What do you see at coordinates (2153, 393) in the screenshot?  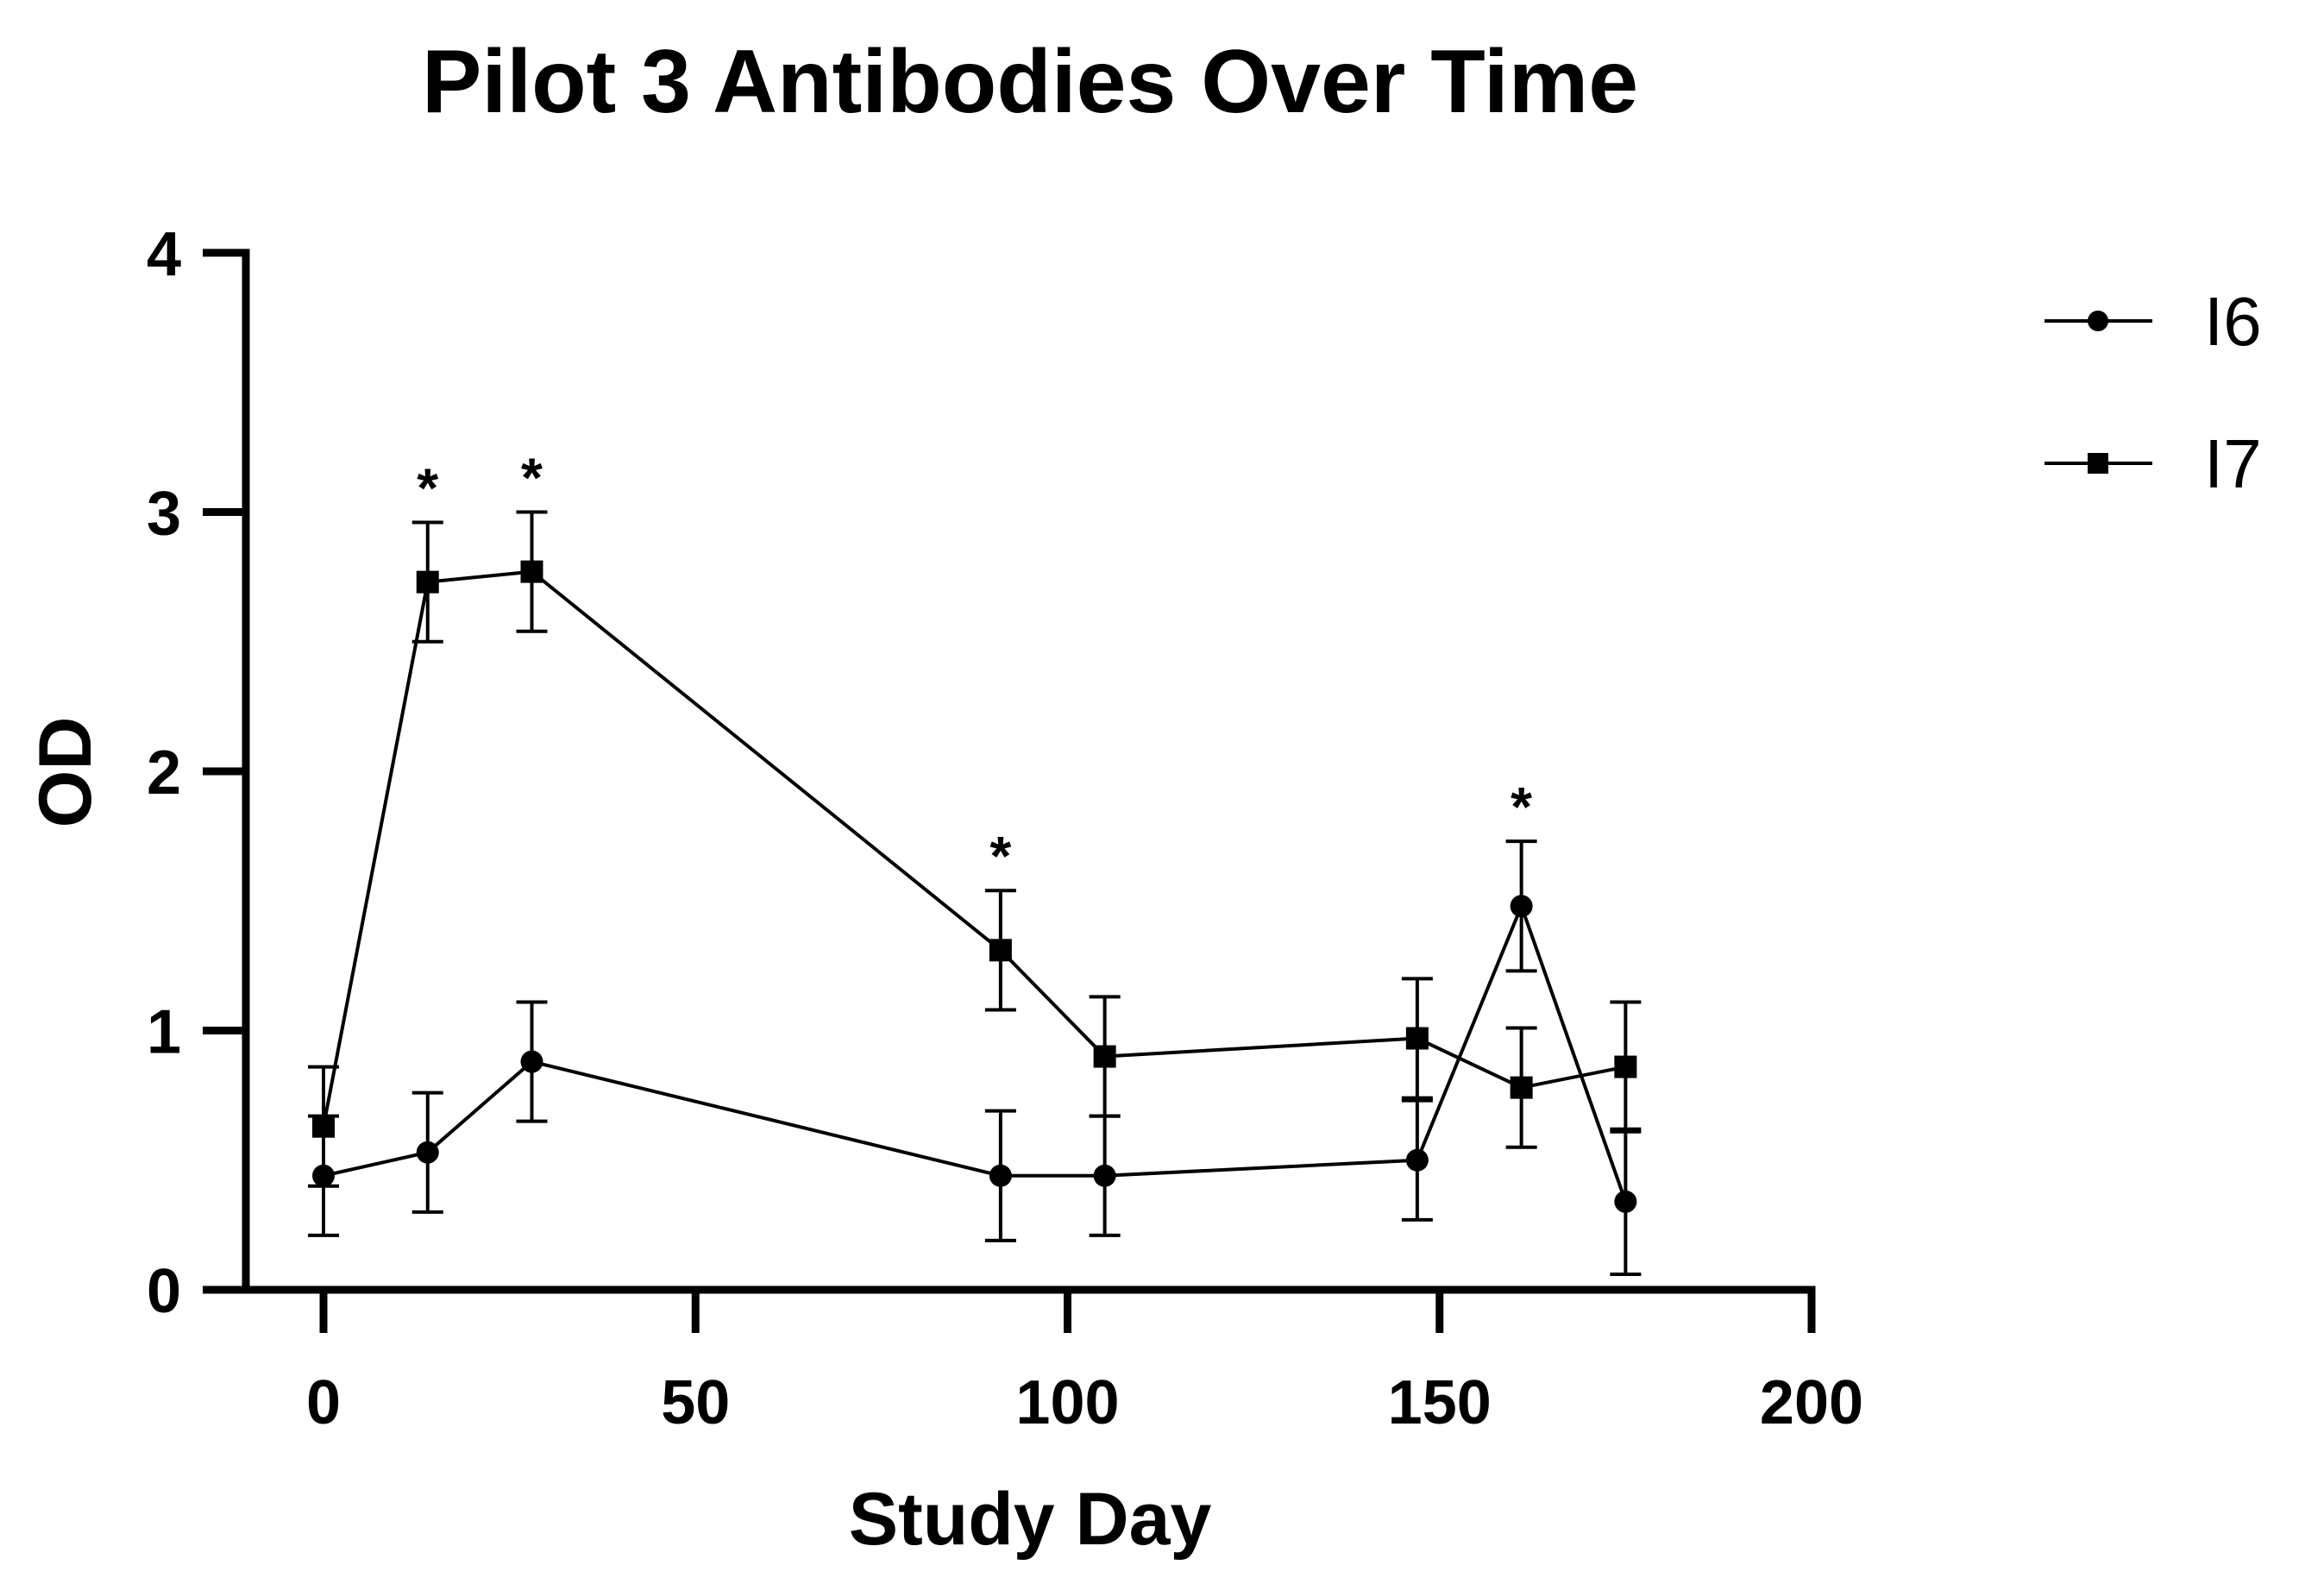 I see `legend: I6 I7` at bounding box center [2153, 393].